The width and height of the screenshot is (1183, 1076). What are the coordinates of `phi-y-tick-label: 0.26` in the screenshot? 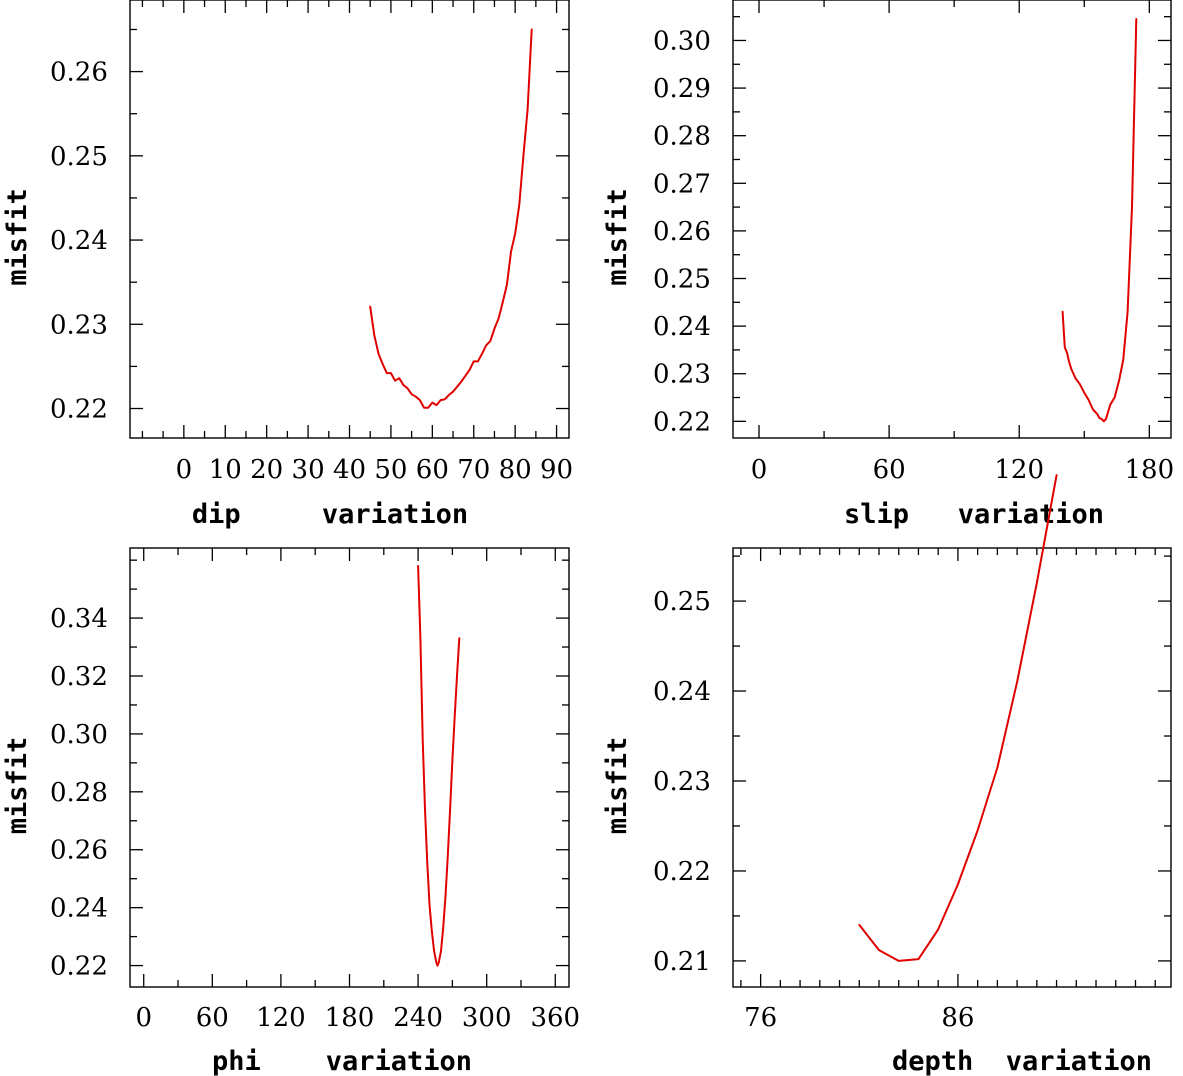 It's located at (79, 851).